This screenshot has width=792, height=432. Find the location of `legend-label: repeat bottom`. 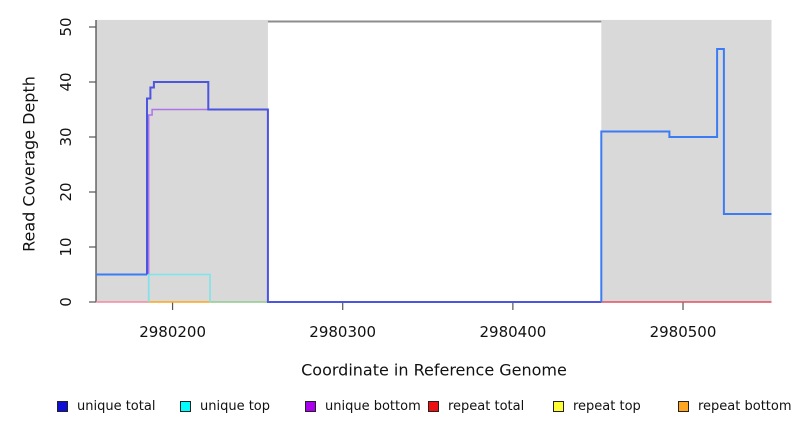

legend-label: repeat bottom is located at coordinates (745, 406).